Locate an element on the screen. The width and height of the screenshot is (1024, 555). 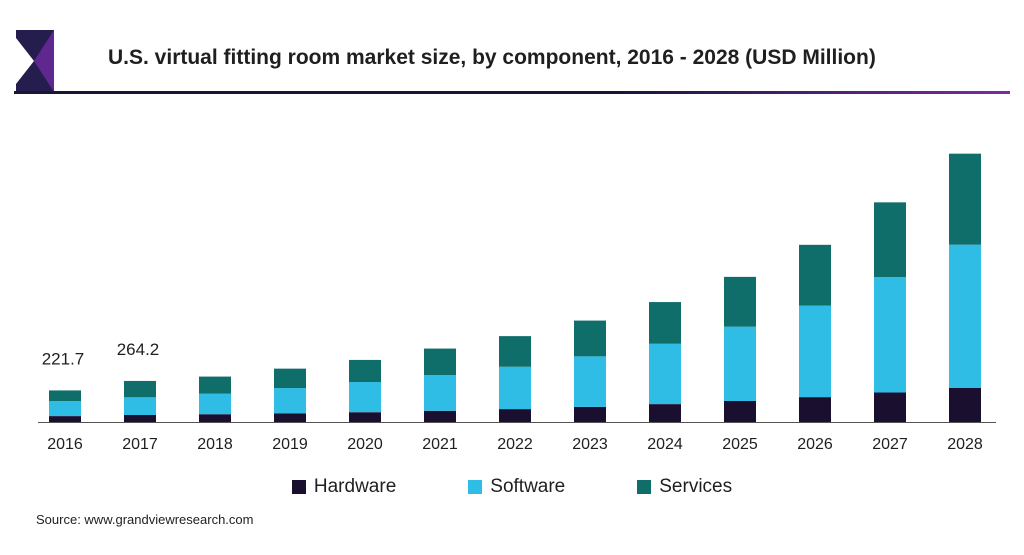
bar-software-2027 is located at coordinates (890, 335).